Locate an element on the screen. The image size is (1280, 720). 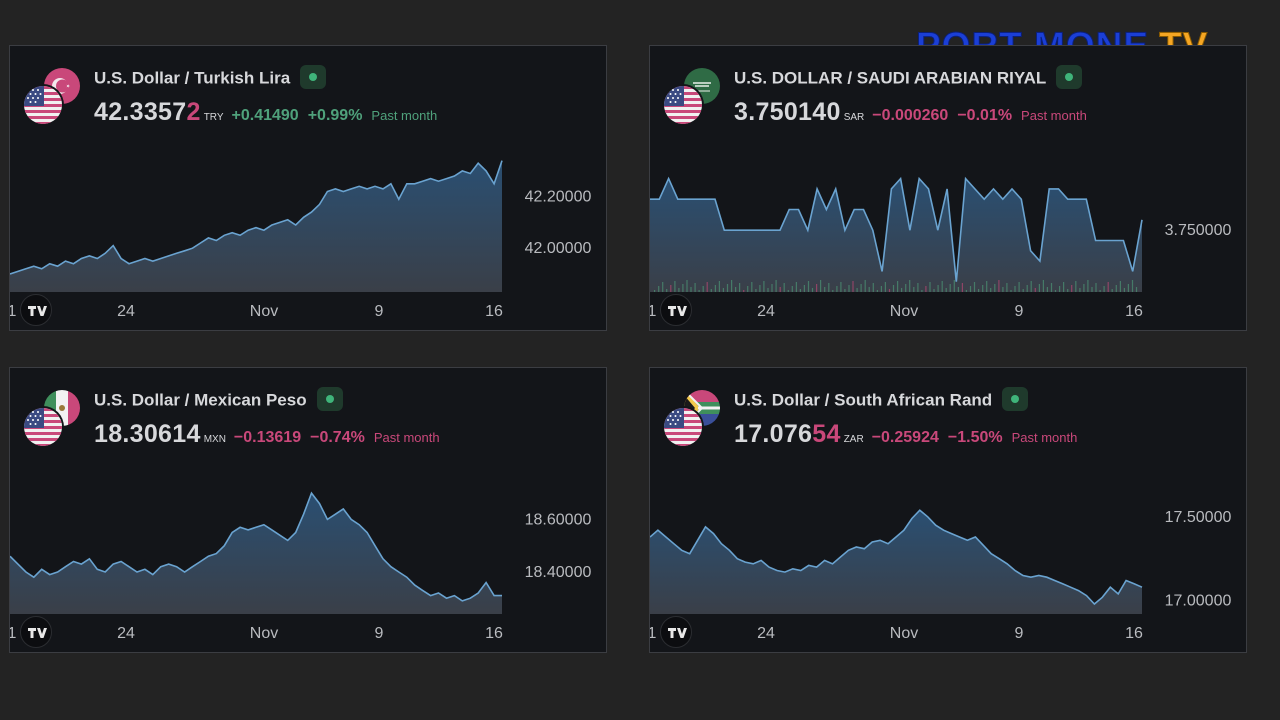
change-percent: +0.99% is located at coordinates (335, 115).